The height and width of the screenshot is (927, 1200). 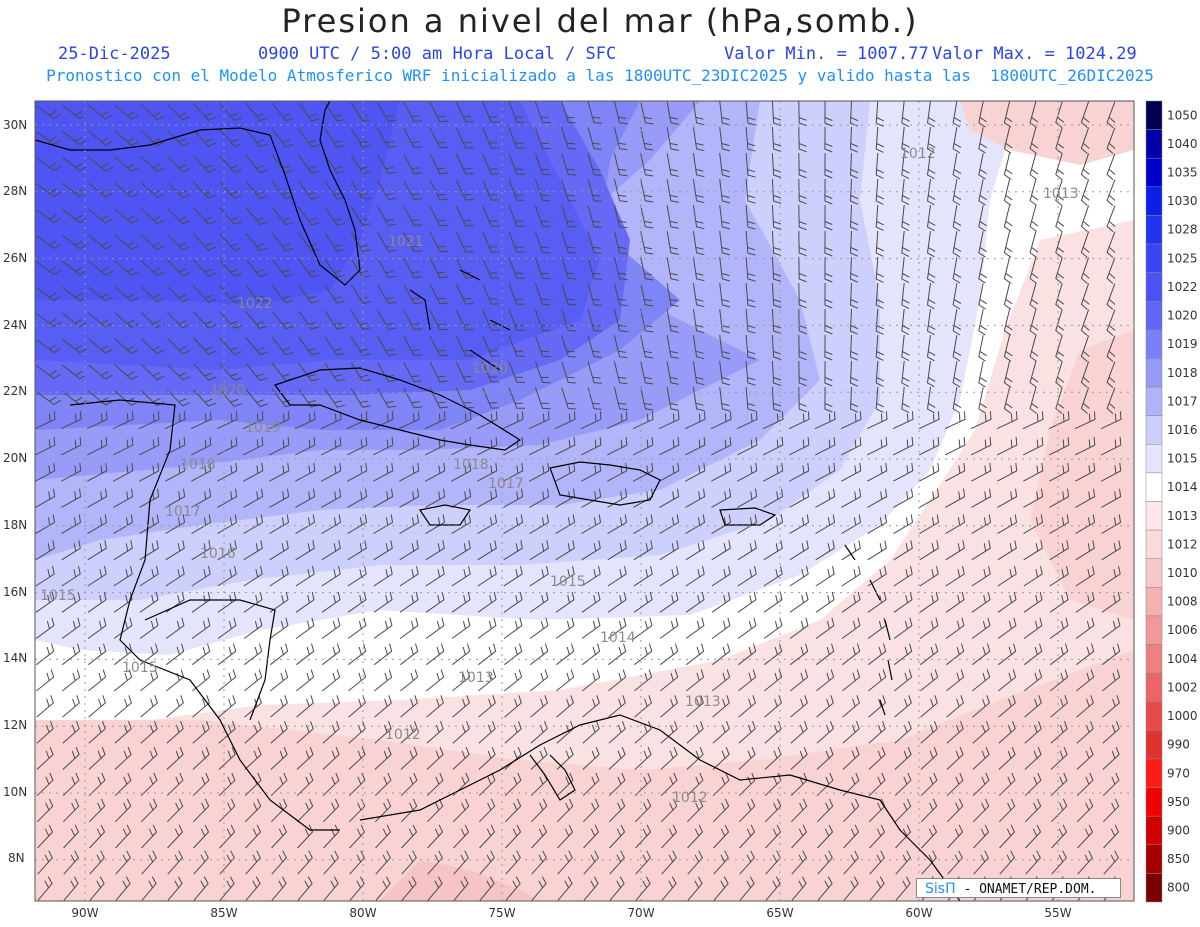 I want to click on coast-maracaibo, so click(x=552, y=777).